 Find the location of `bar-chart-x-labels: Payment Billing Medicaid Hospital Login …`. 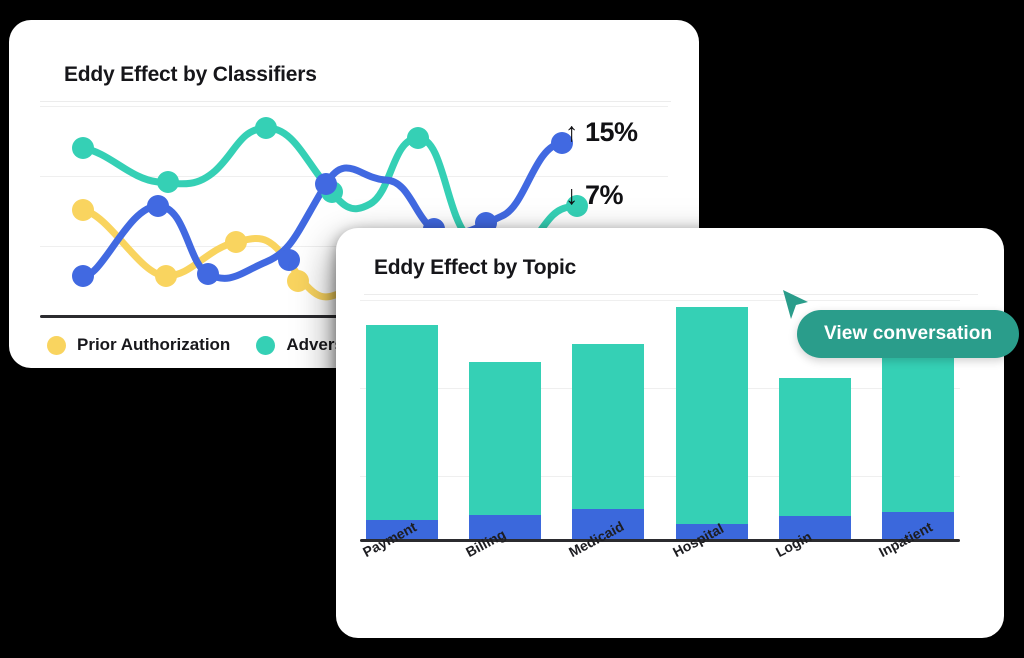

bar-chart-x-labels: Payment Billing Medicaid Hospital Login … is located at coordinates (657, 549).